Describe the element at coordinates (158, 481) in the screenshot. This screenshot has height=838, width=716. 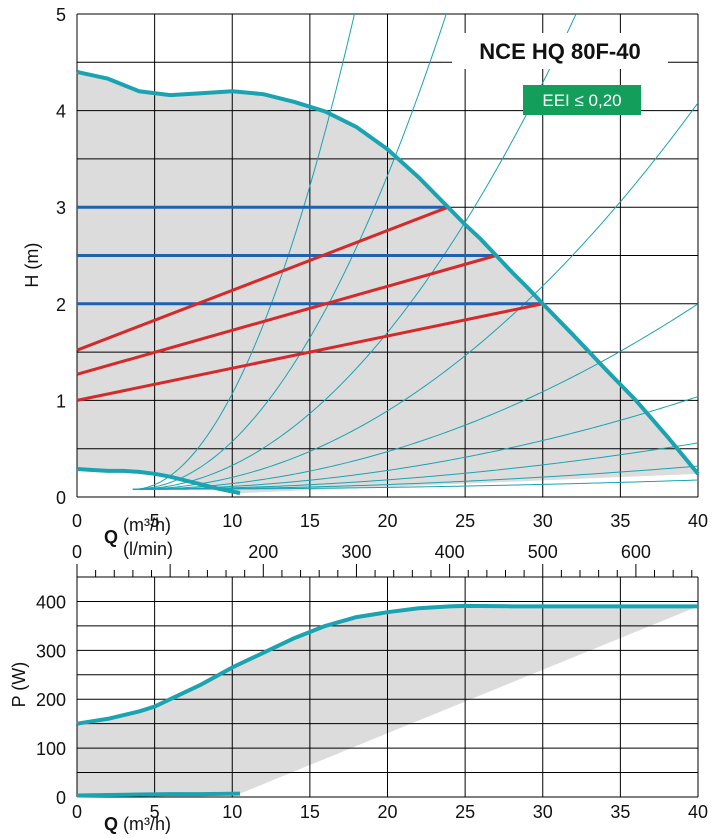
I see `min-head-curve` at that location.